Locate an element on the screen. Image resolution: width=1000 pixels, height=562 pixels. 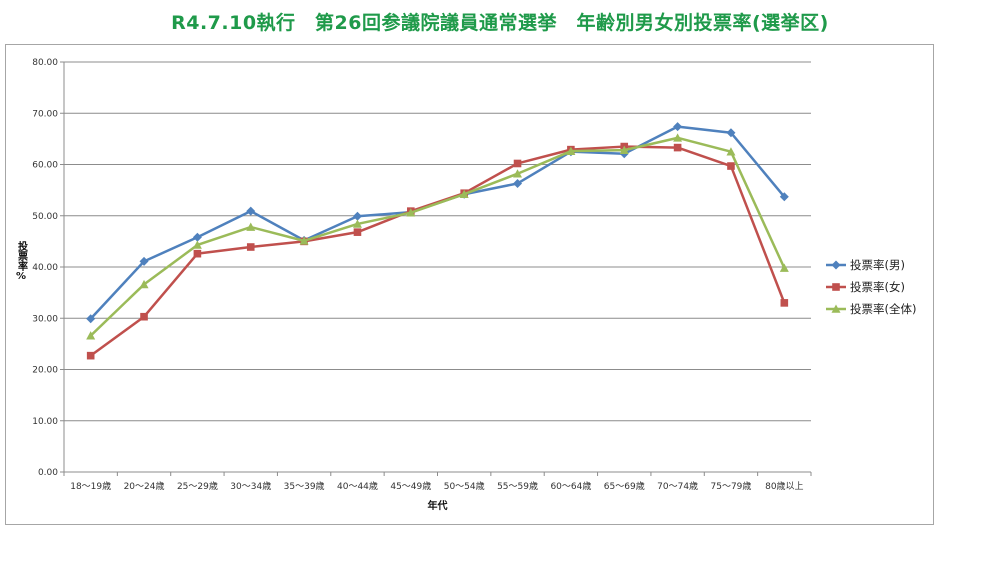
x-tick-label: 55～59歳 is located at coordinates (517, 486).